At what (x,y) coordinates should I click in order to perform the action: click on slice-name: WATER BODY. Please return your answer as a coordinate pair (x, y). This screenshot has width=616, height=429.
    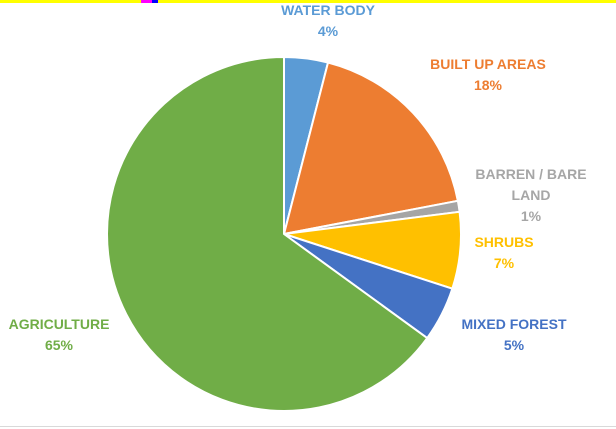
    Looking at the image, I should click on (328, 10).